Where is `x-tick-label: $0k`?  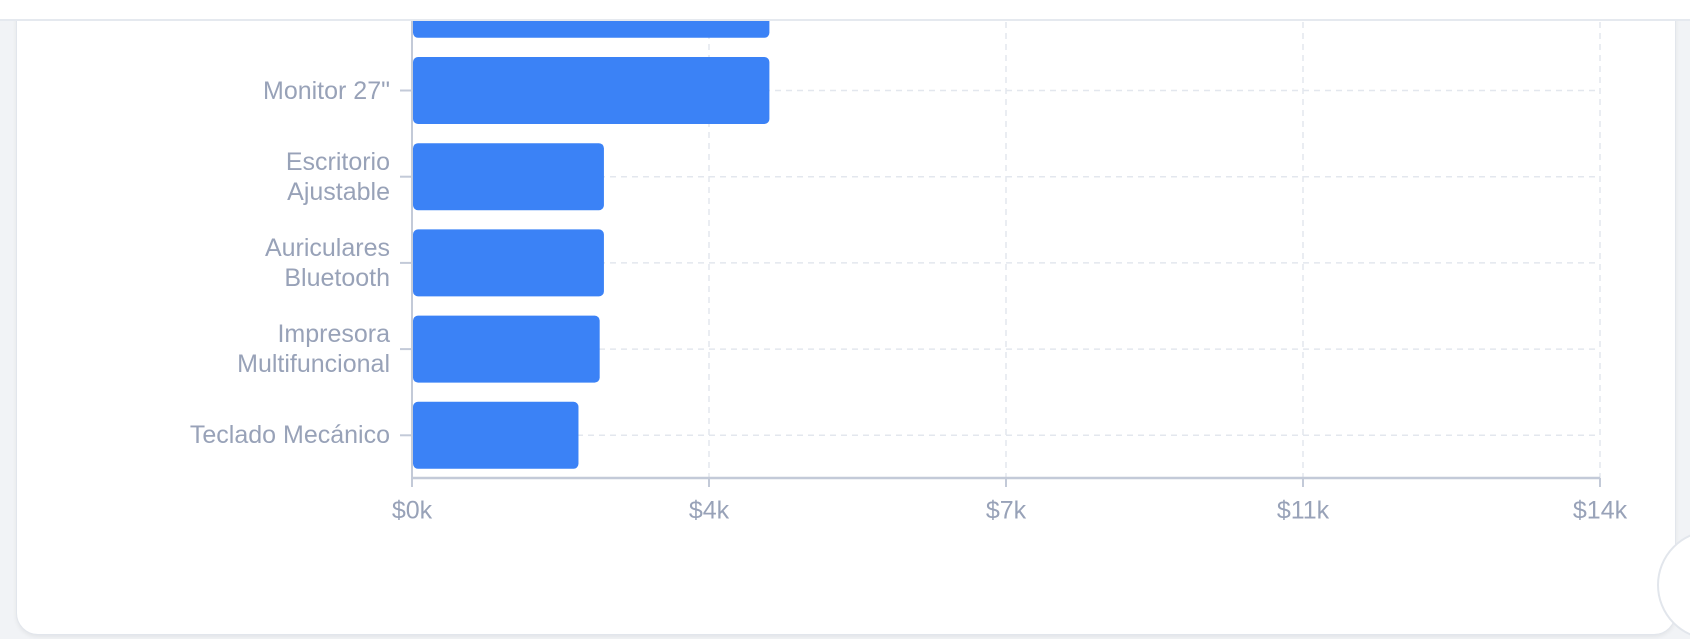 x-tick-label: $0k is located at coordinates (412, 511).